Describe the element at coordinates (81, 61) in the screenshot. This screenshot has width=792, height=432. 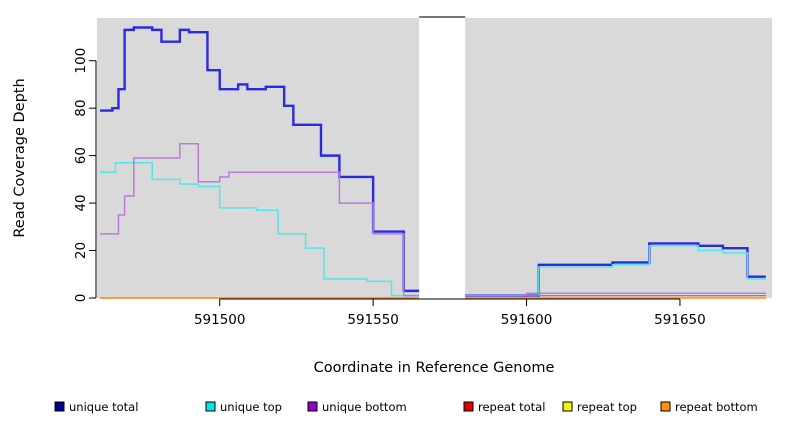
I see `y-tick-label: 100` at that location.